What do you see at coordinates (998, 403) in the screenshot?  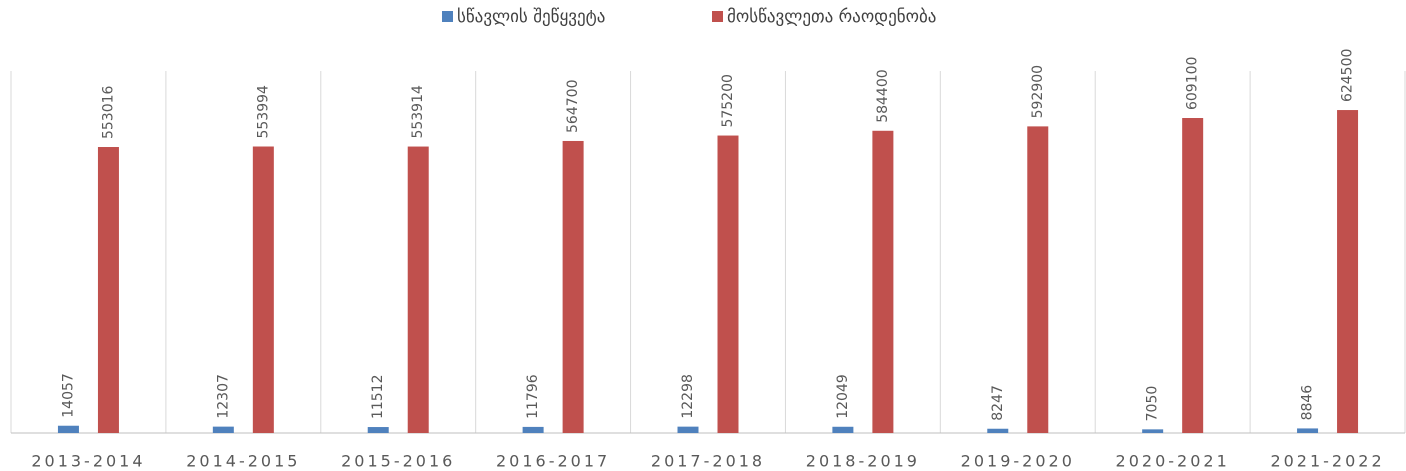 I see `data-label: 8247` at bounding box center [998, 403].